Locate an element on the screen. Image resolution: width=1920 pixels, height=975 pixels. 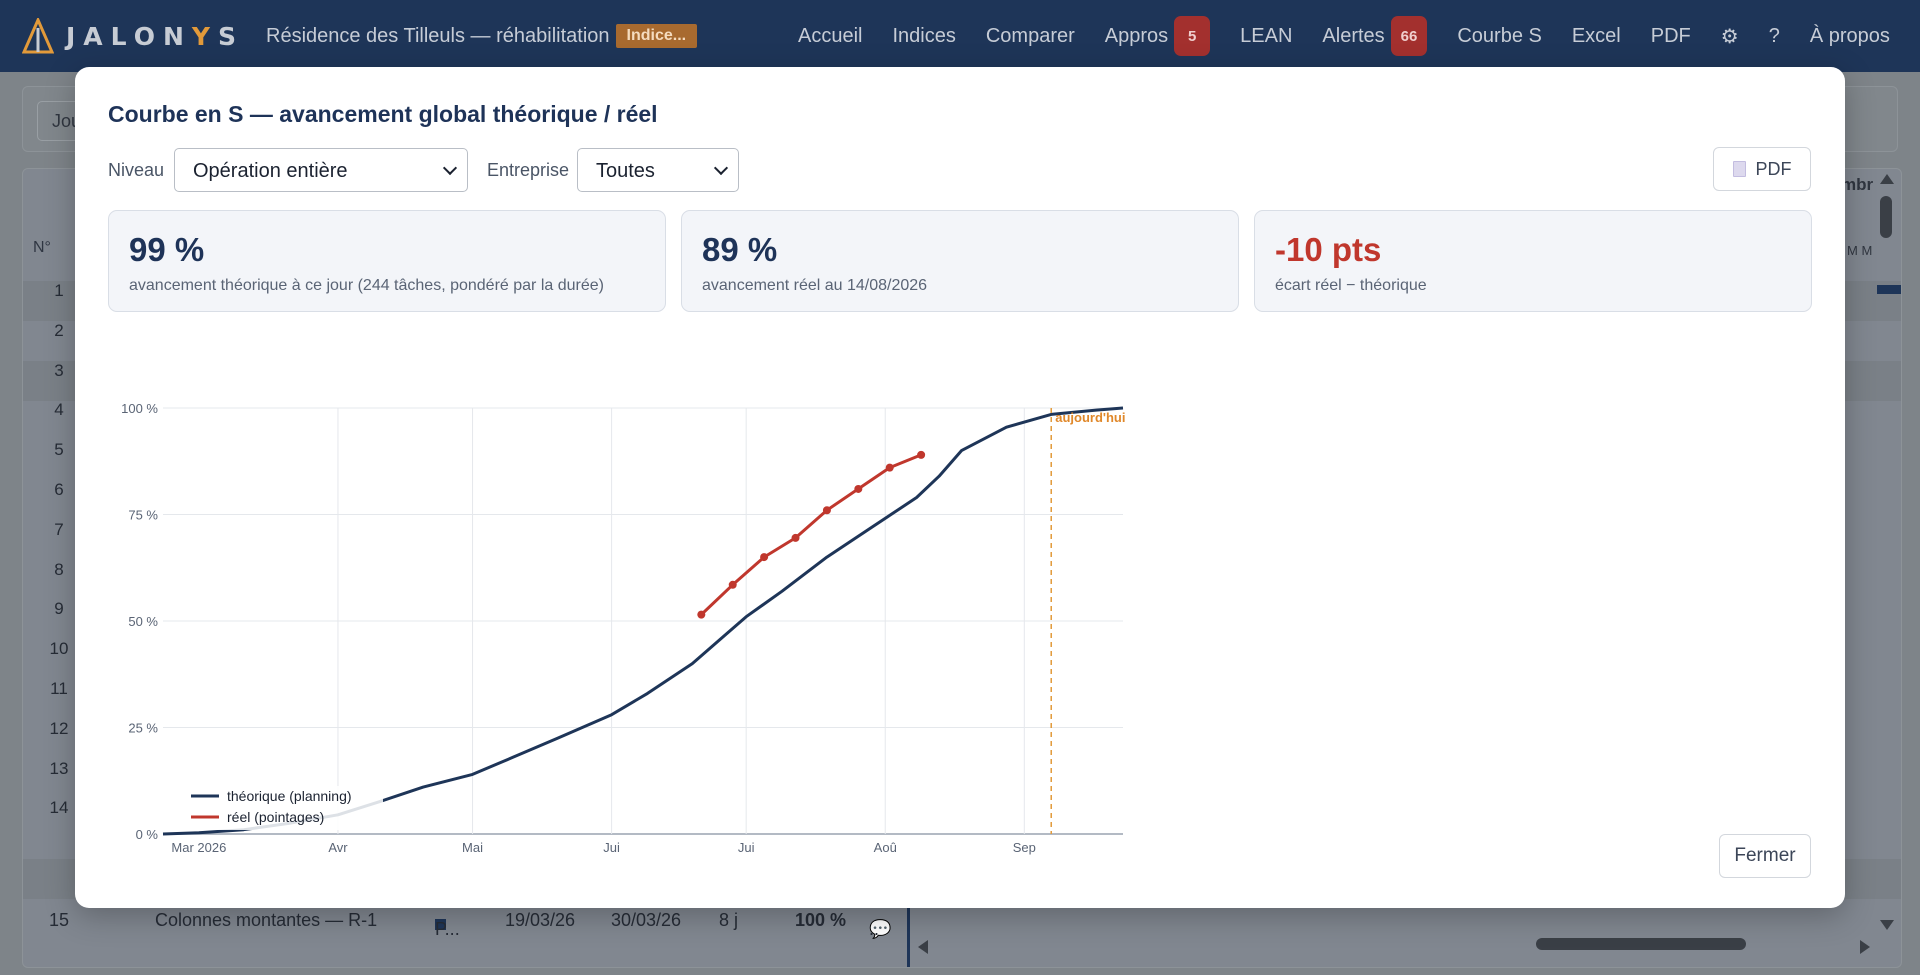
row-number: 7 is located at coordinates (59, 529).